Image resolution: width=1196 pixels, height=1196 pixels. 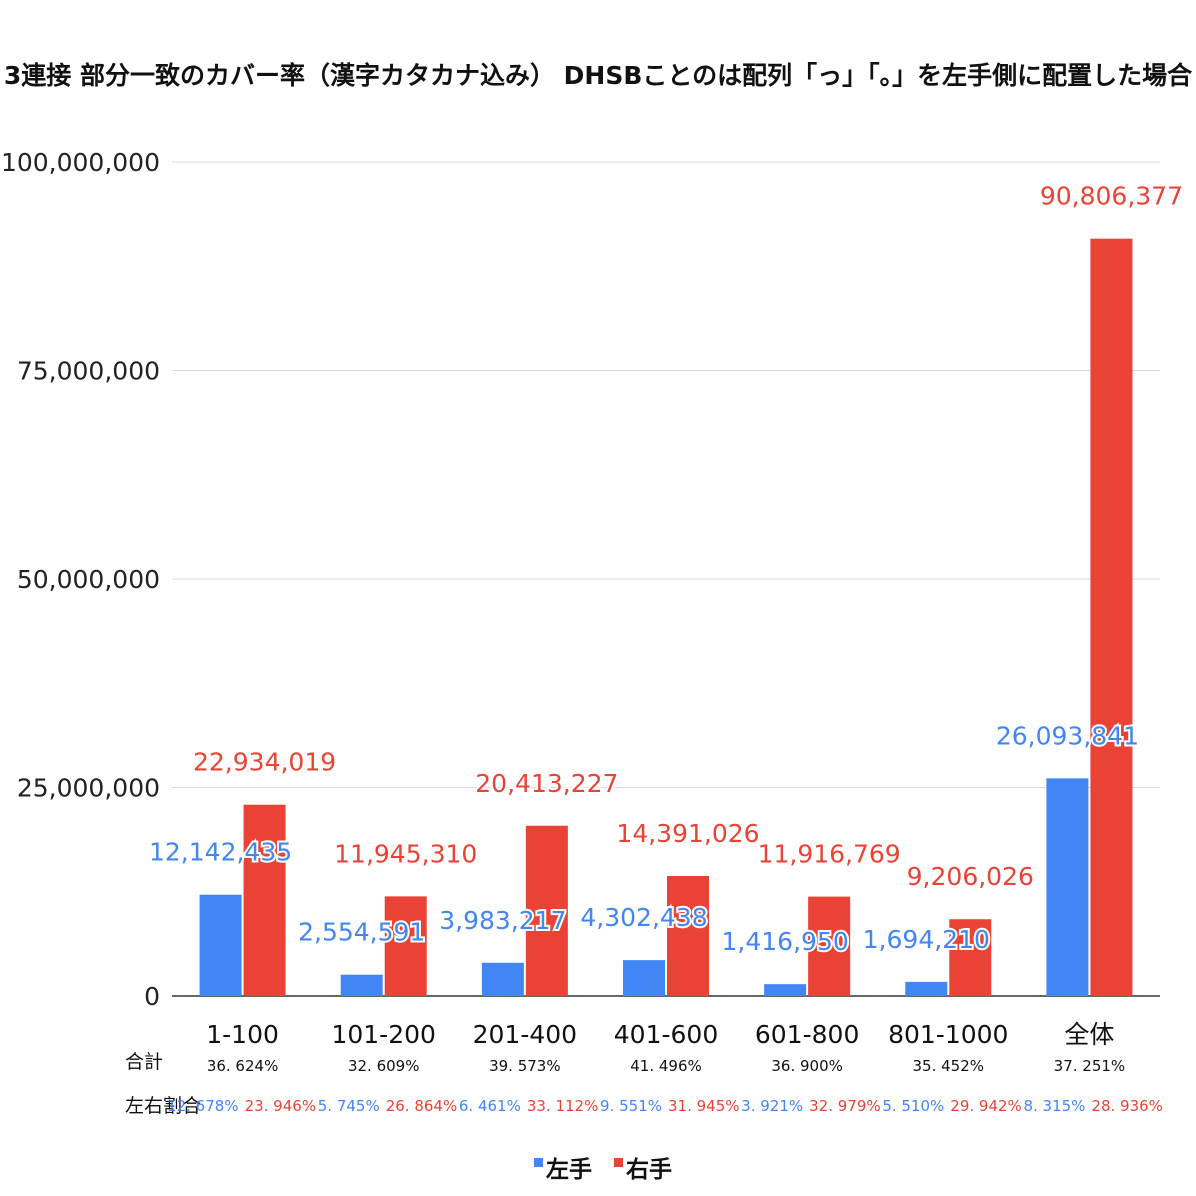 I want to click on right-ratio-percent: 28. 936%, so click(x=1127, y=1106).